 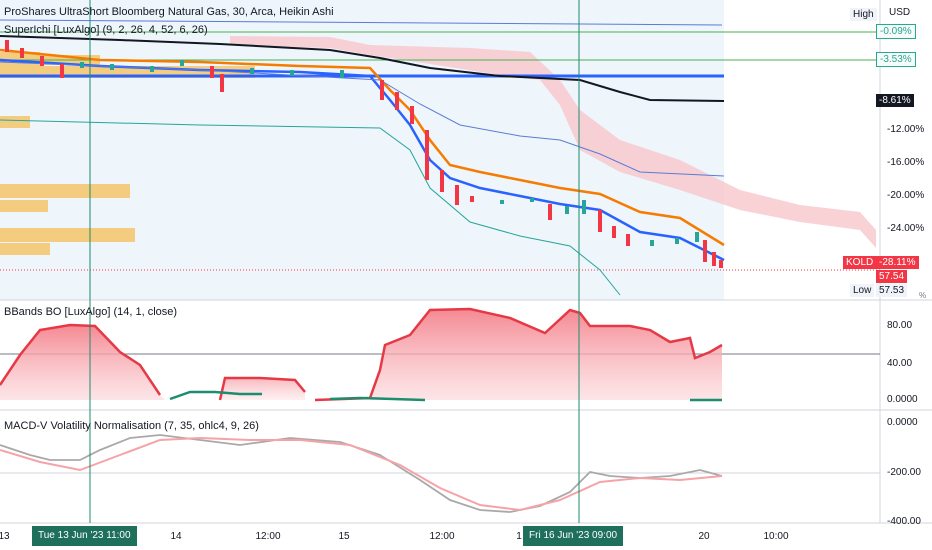 I want to click on price-tick-2: -16.00%, so click(x=906, y=162).